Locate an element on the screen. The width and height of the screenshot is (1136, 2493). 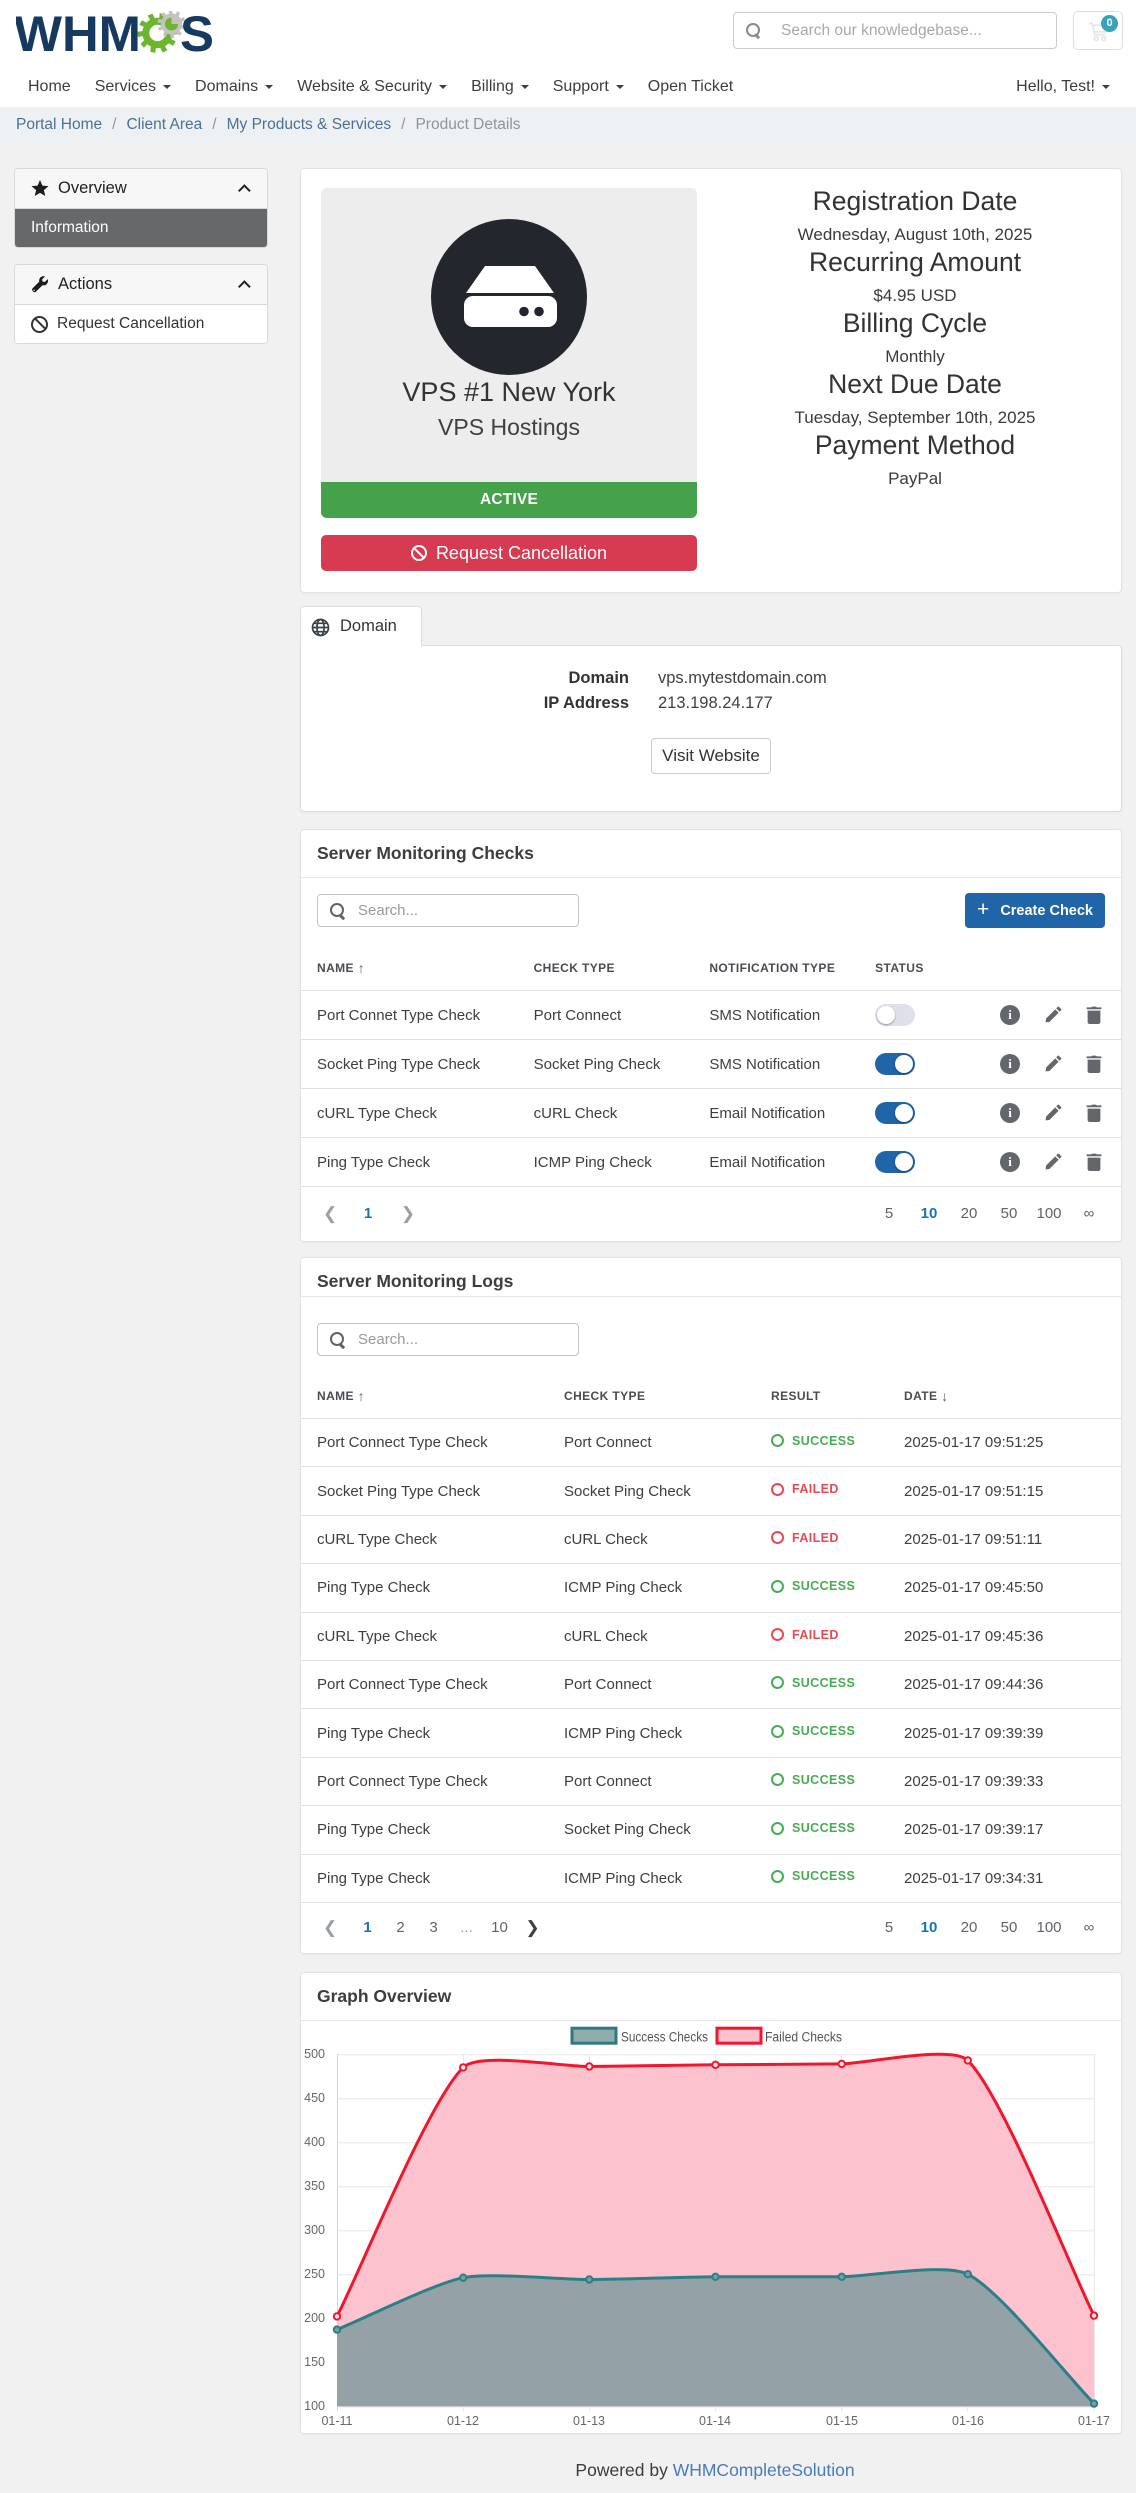
svg-text: 450 is located at coordinates (314, 2098).